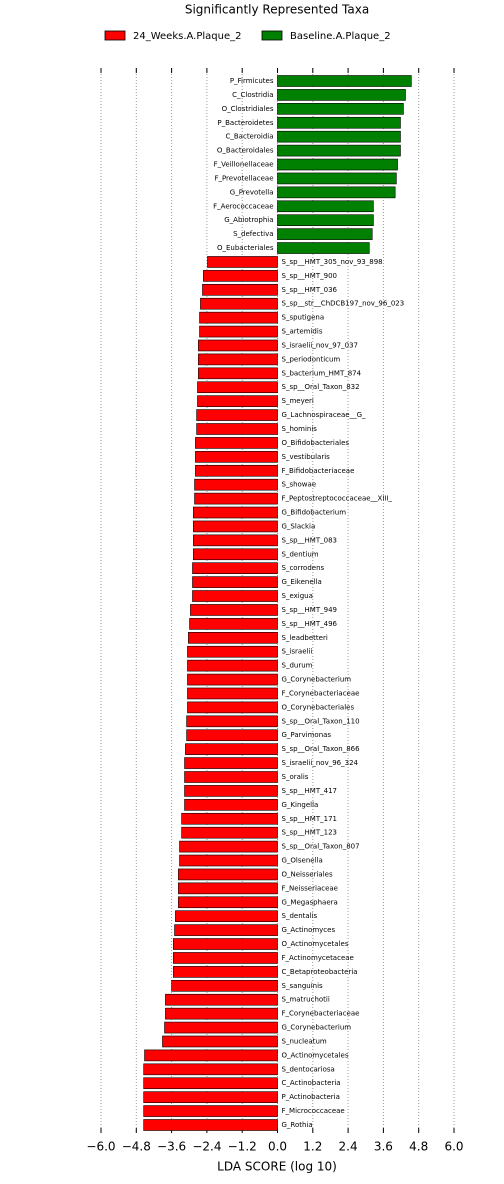 This screenshot has height=1184, width=504. What do you see at coordinates (245, 248) in the screenshot?
I see `y-tick-label: O_Eubacteriales` at bounding box center [245, 248].